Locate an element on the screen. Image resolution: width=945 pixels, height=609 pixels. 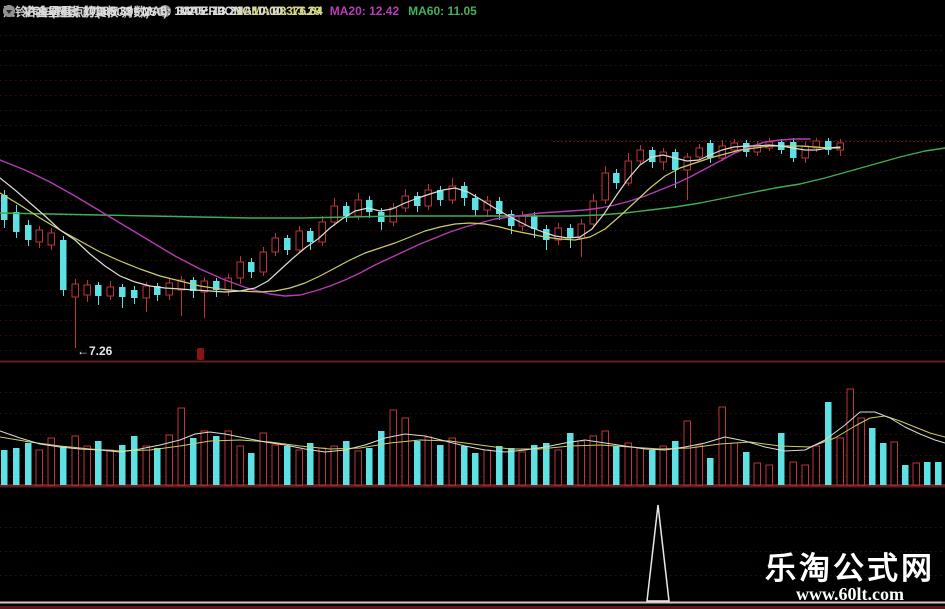
ma20-value-label: MA20: 12.42 is located at coordinates (364, 11).